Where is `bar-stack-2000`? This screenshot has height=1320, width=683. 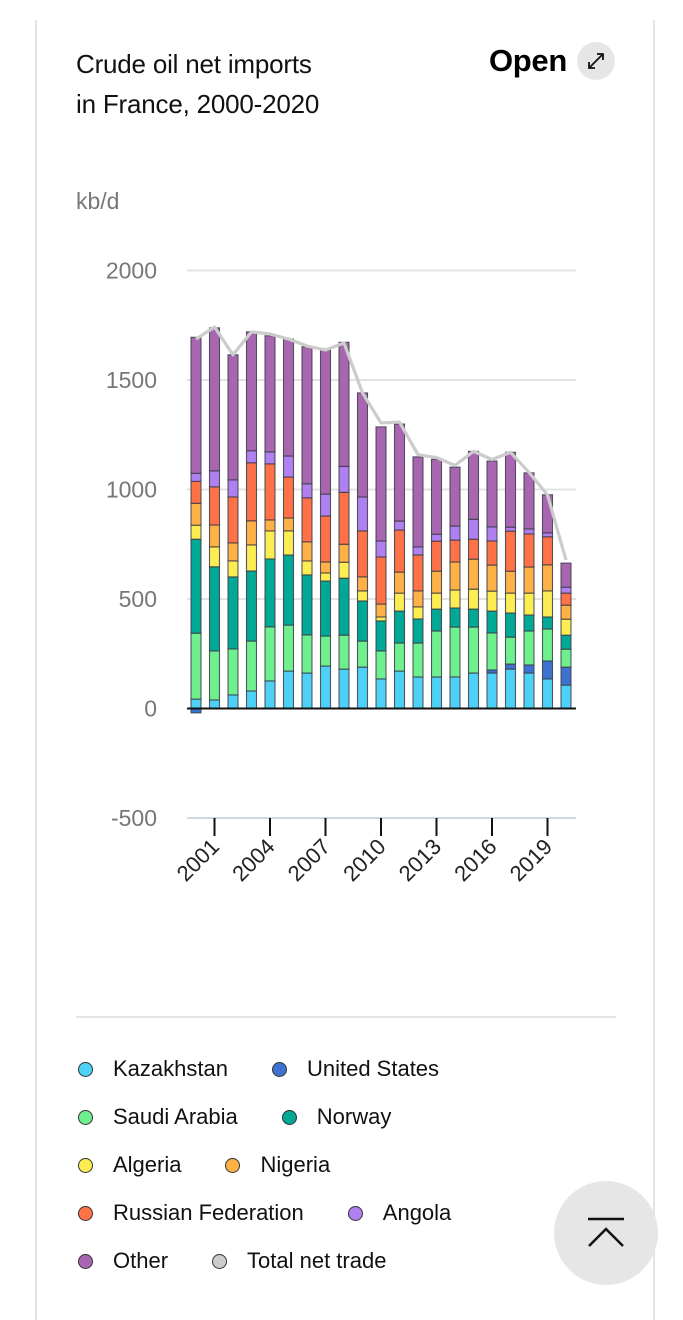 bar-stack-2000 is located at coordinates (196, 525).